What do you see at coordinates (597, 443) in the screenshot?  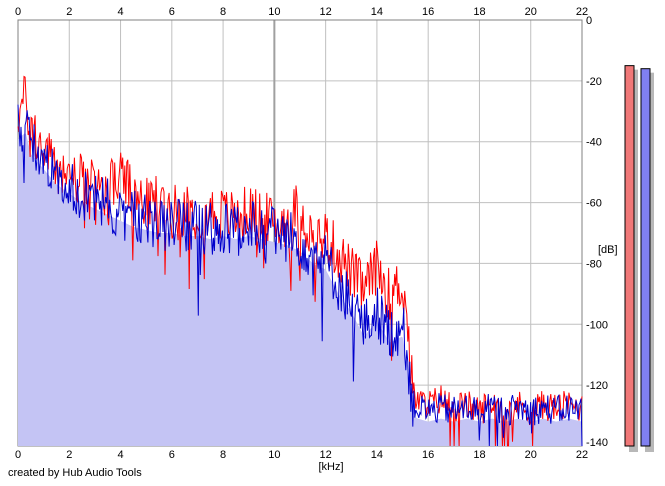 I see `y-tick-label: -140` at bounding box center [597, 443].